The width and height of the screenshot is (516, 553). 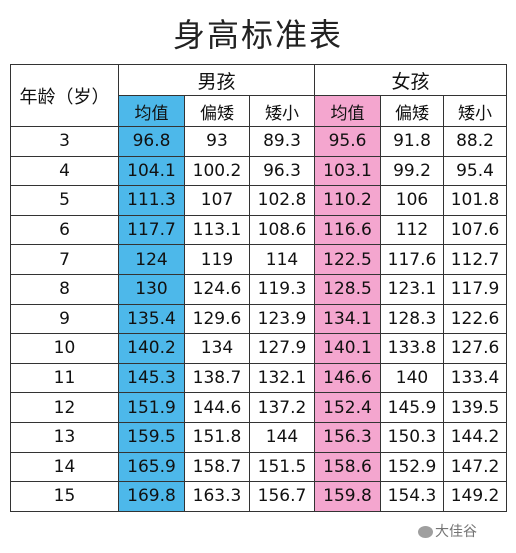 What do you see at coordinates (217, 111) in the screenshot?
I see `boy-short-header: 偏矮` at bounding box center [217, 111].